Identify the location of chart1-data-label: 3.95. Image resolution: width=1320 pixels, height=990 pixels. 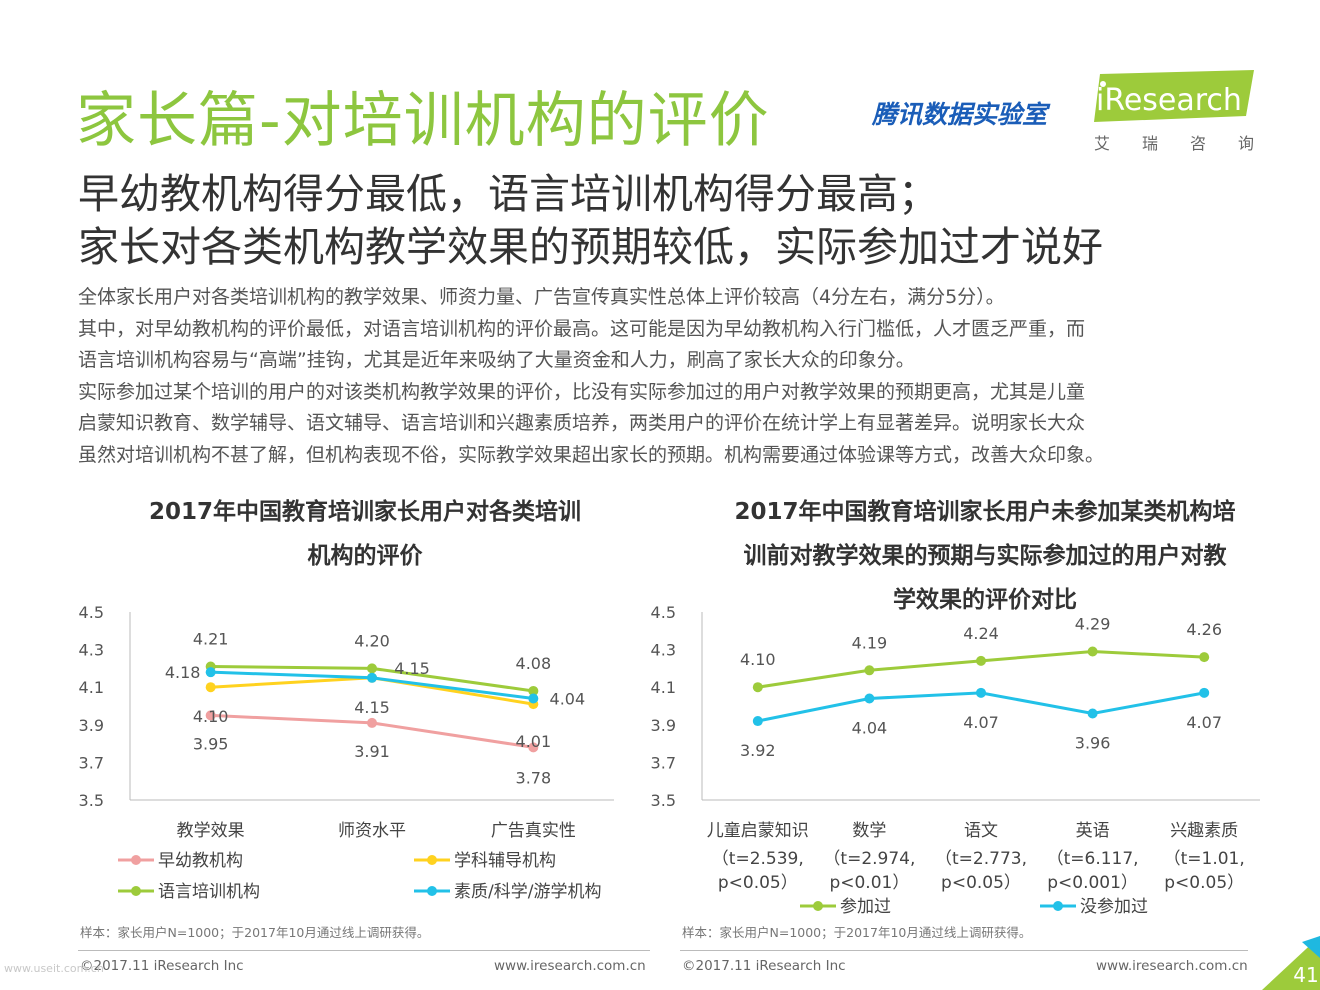
(211, 743).